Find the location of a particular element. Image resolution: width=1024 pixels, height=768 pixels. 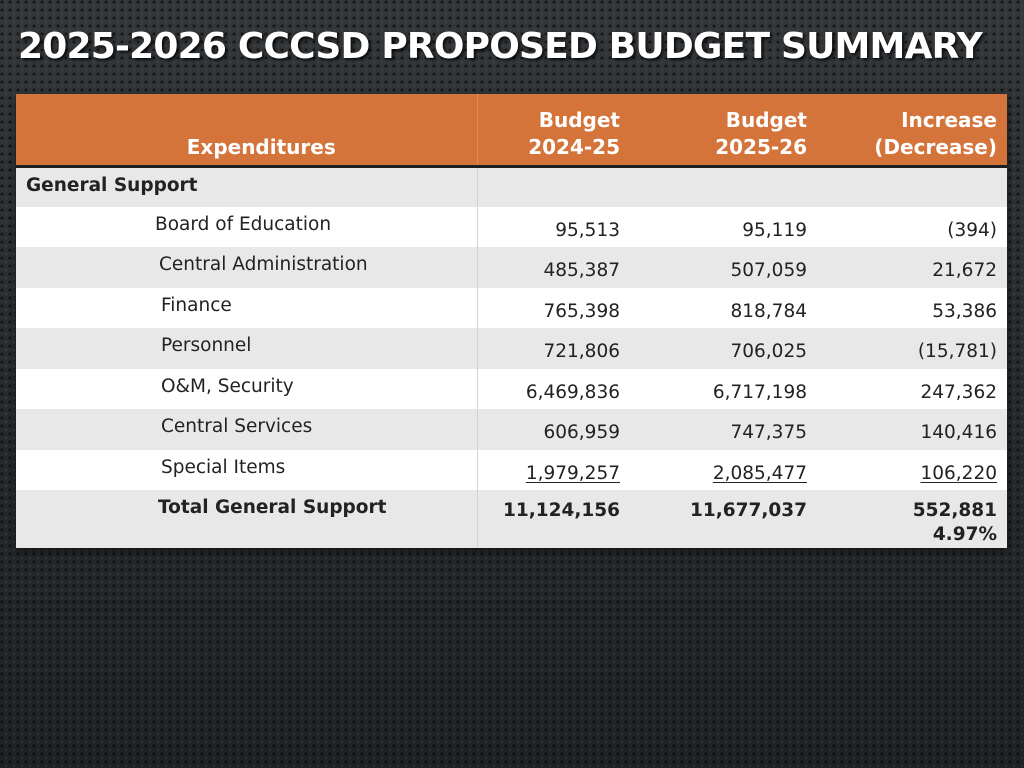

row-label: O&M, Security is located at coordinates (247, 388).